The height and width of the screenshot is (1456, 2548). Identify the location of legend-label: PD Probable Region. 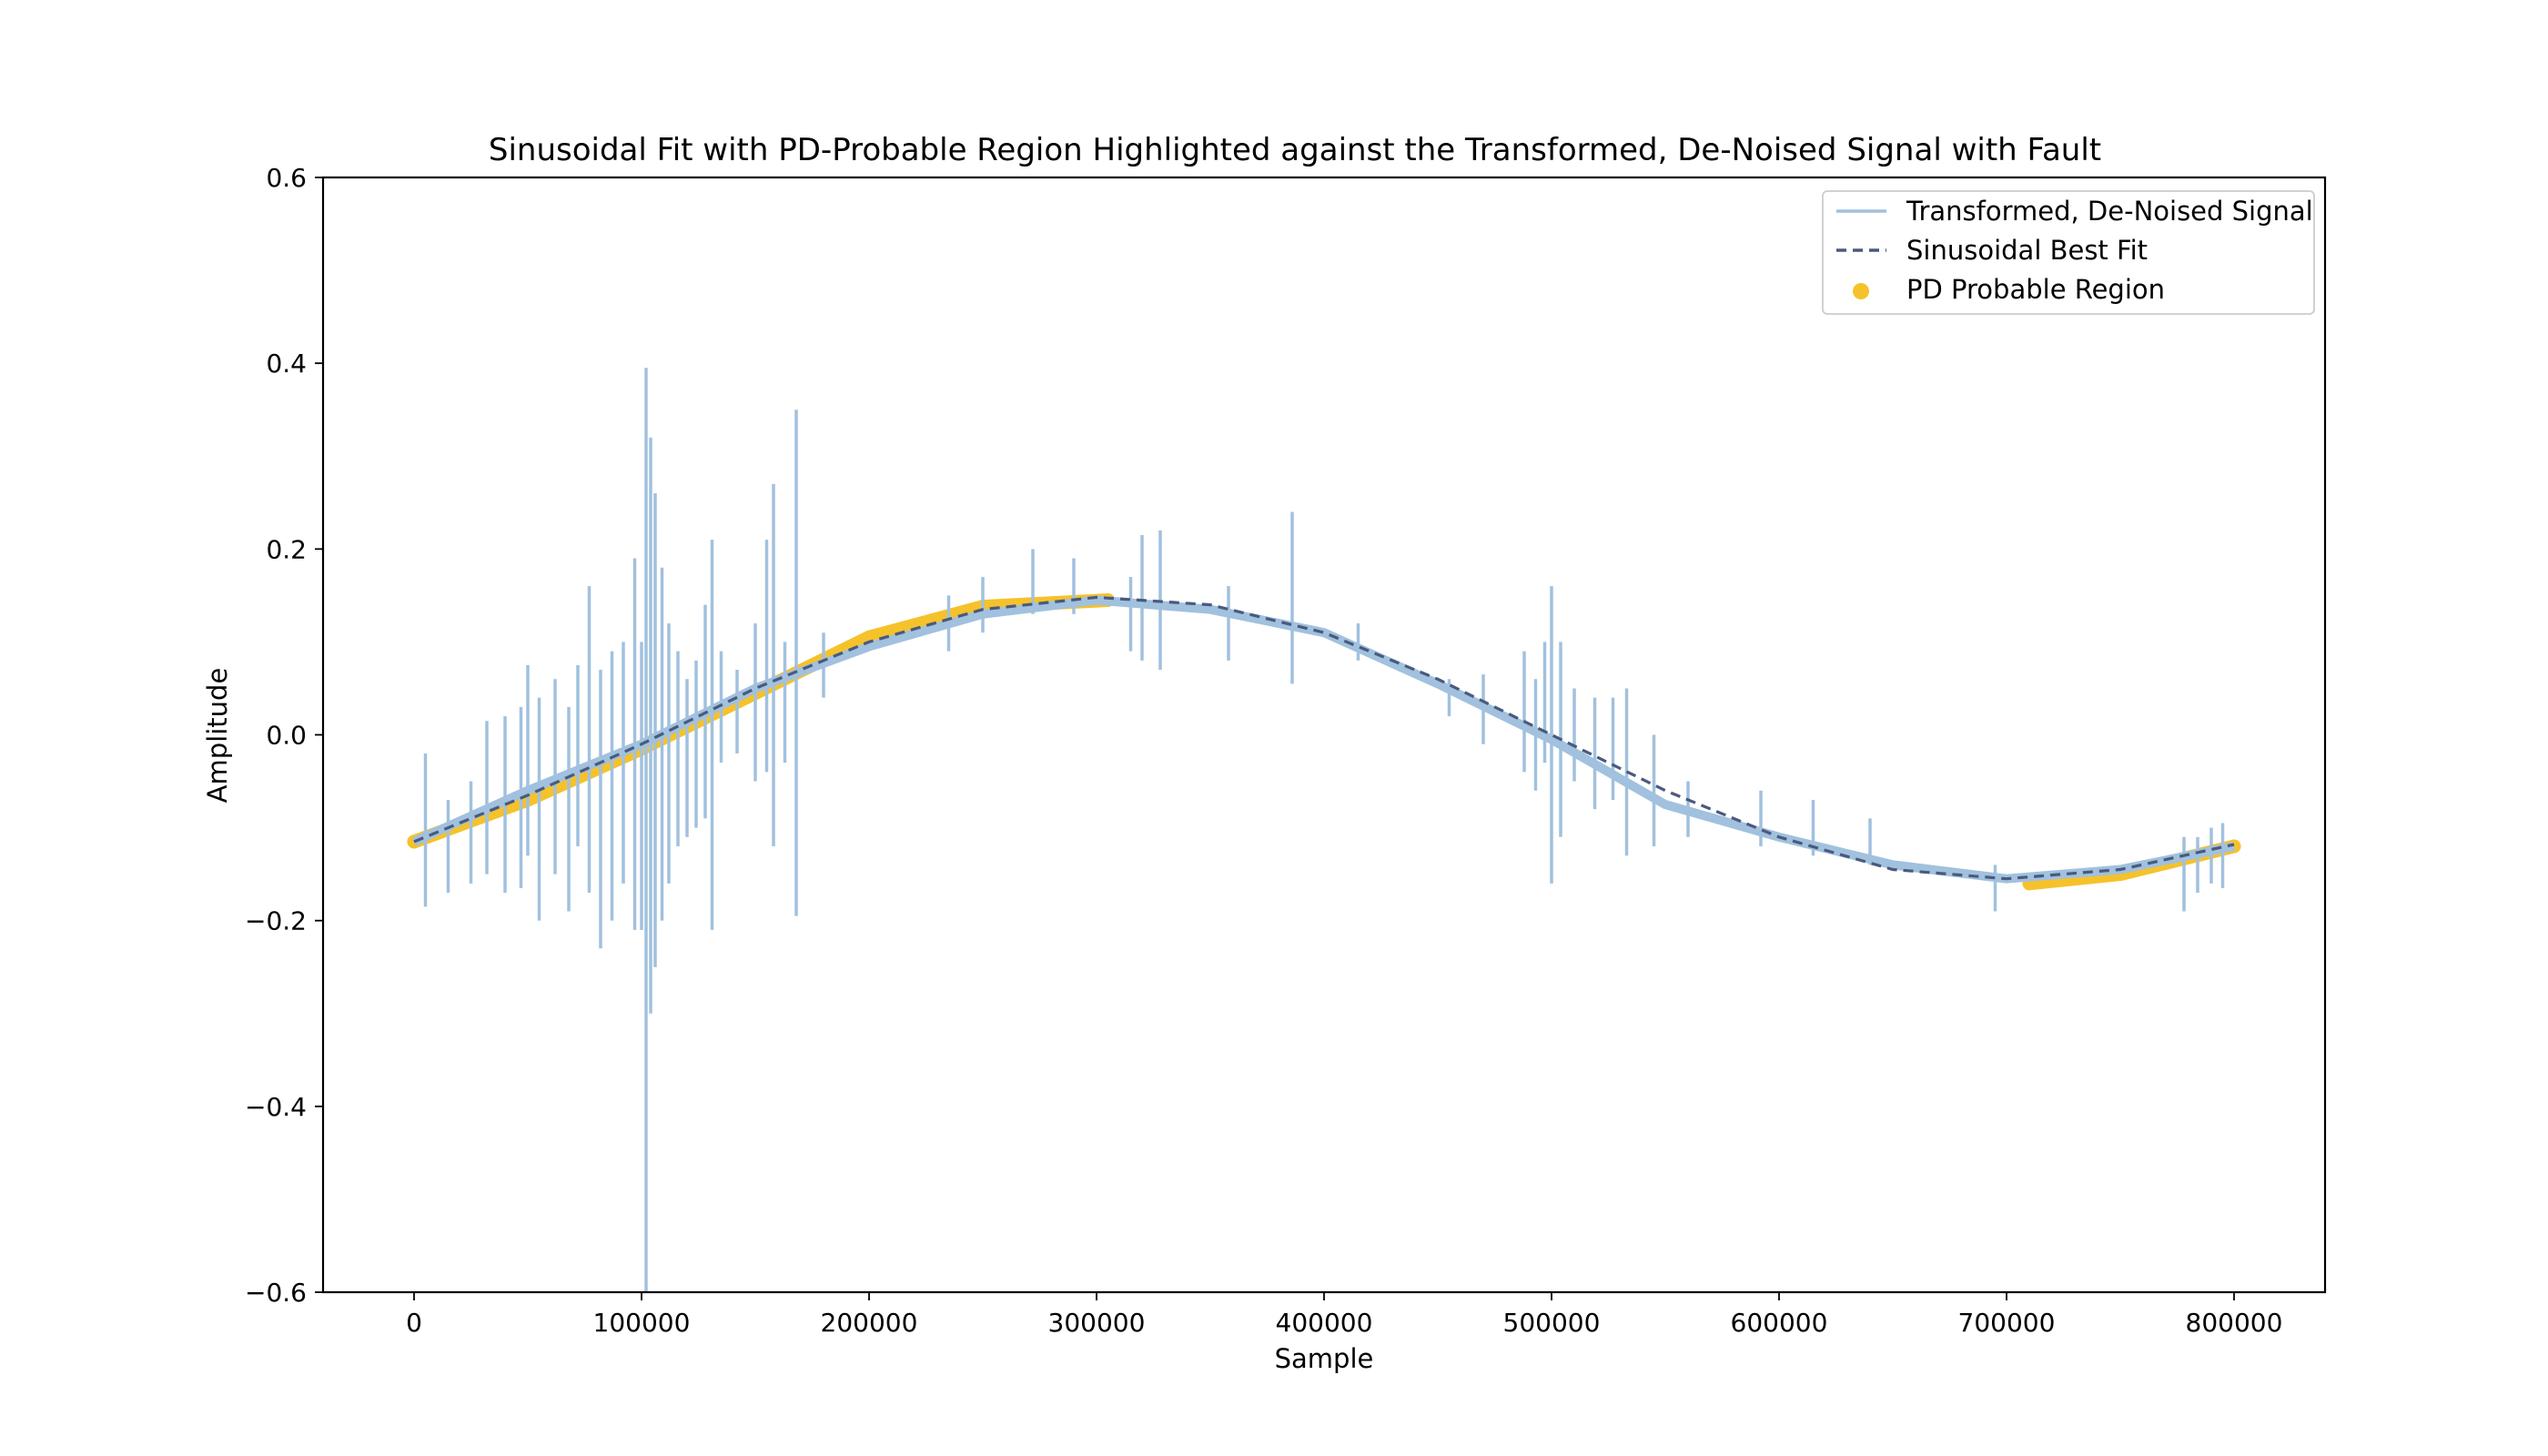
(2035, 289).